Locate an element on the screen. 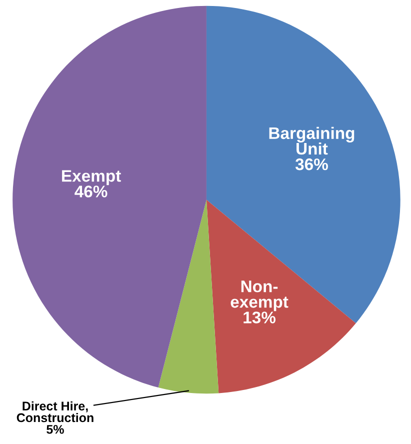  slice-label: Direct Hire, Construction is located at coordinates (55, 411).